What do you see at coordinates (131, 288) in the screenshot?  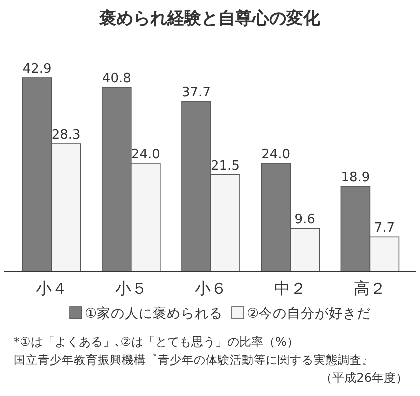 I see `x-tick-label: 小５` at bounding box center [131, 288].